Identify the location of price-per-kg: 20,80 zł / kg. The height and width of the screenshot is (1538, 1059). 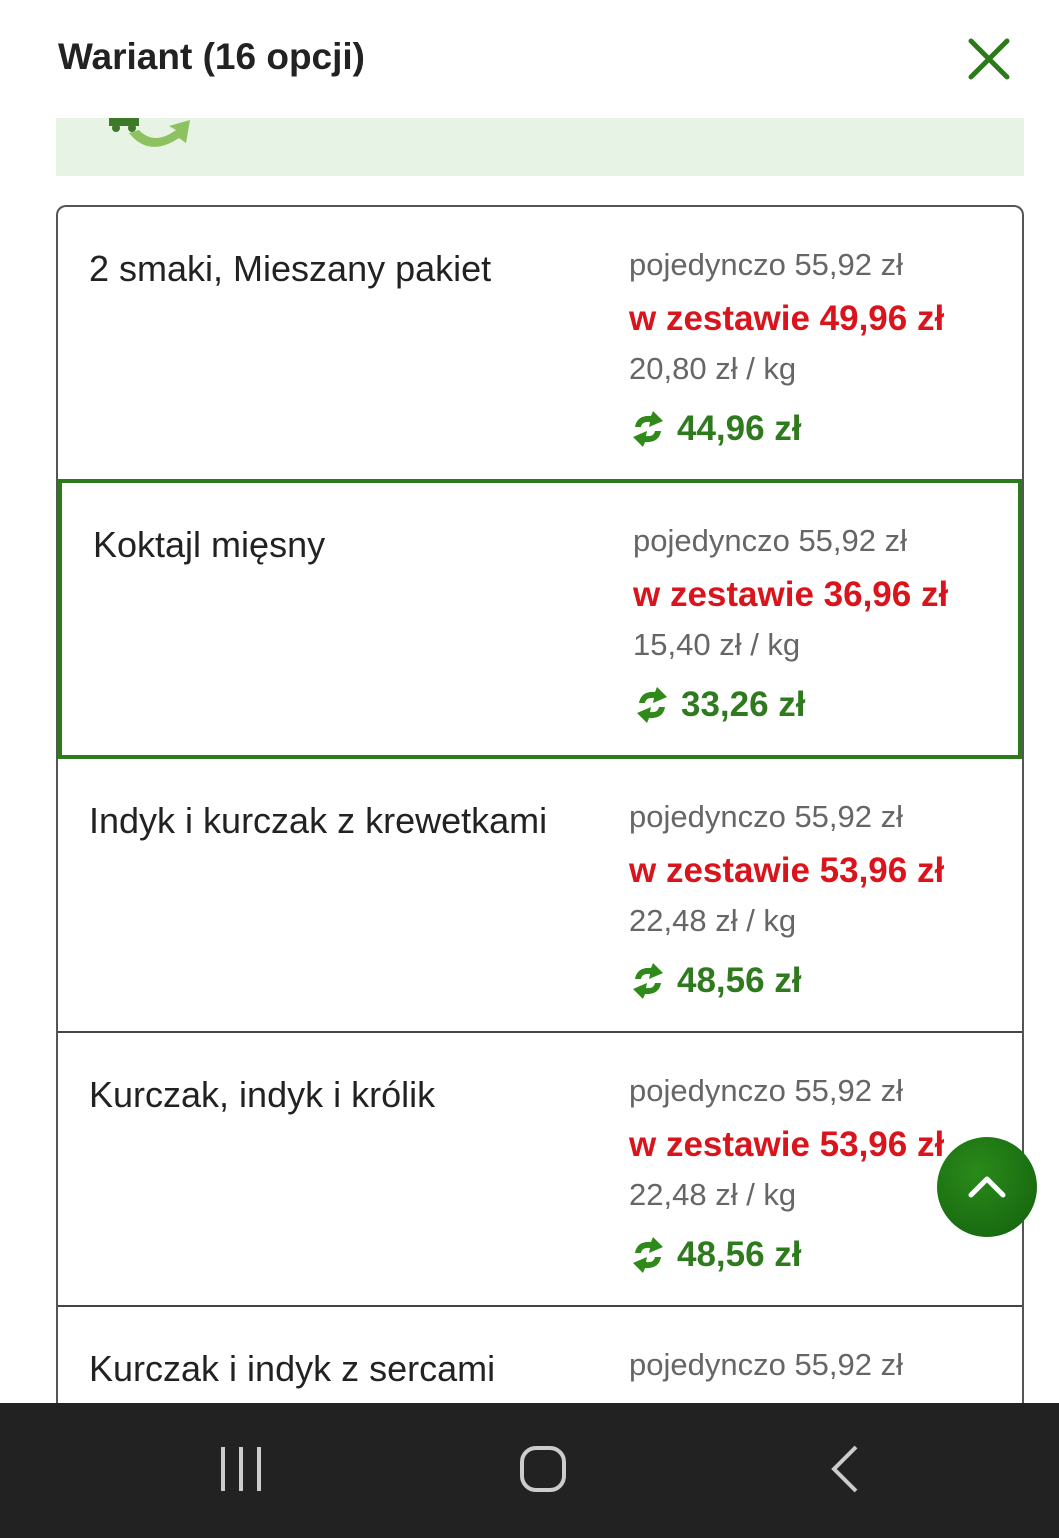
(713, 368).